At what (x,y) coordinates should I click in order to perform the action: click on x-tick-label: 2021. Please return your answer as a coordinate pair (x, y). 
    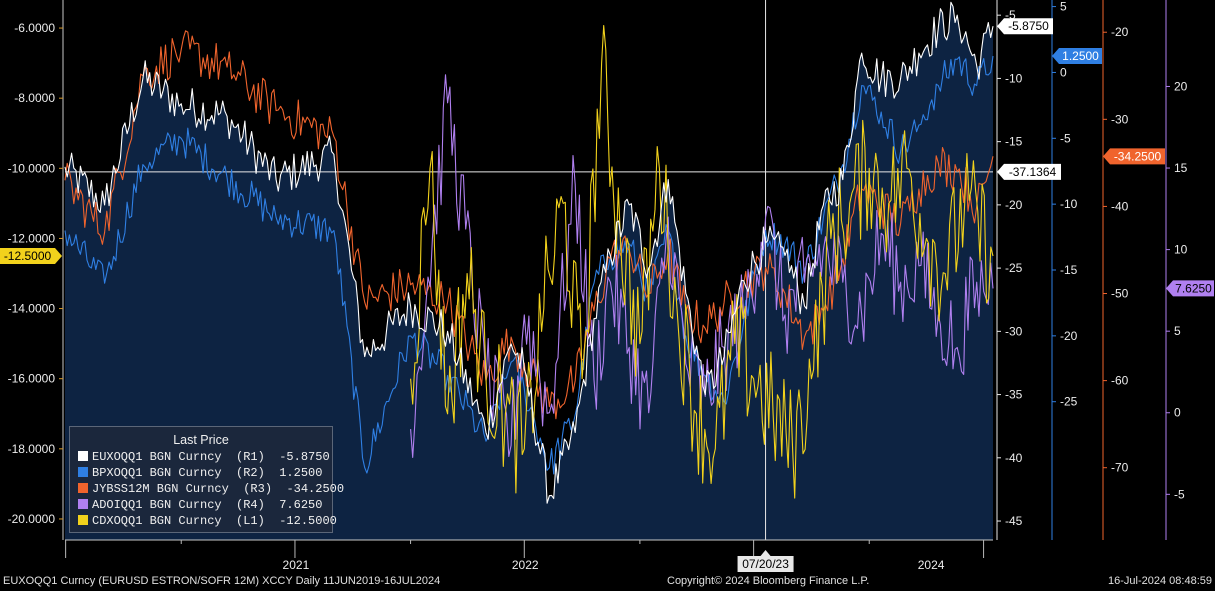
    Looking at the image, I should click on (296, 565).